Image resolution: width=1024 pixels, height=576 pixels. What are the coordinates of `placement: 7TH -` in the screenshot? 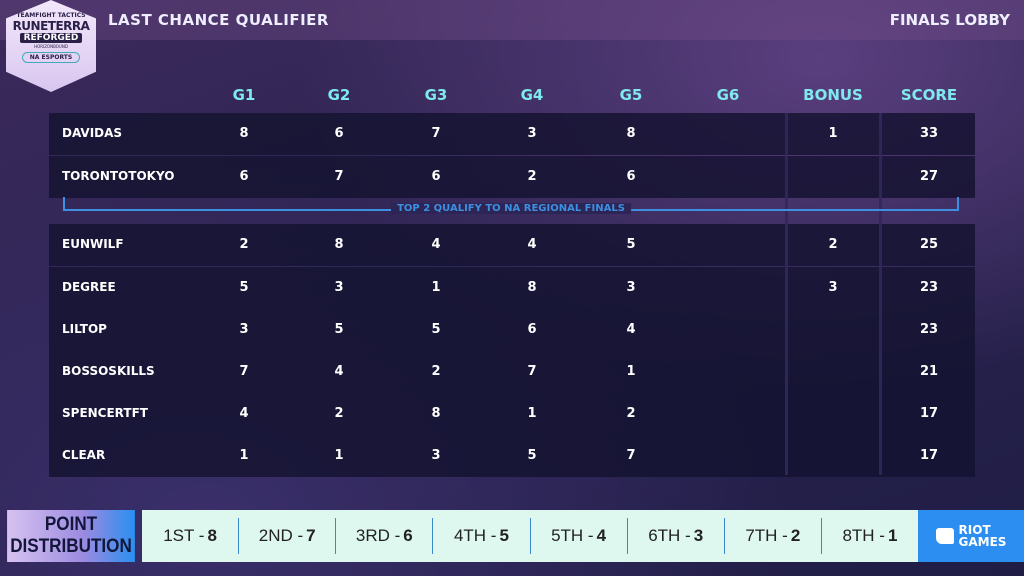 It's located at (766, 535).